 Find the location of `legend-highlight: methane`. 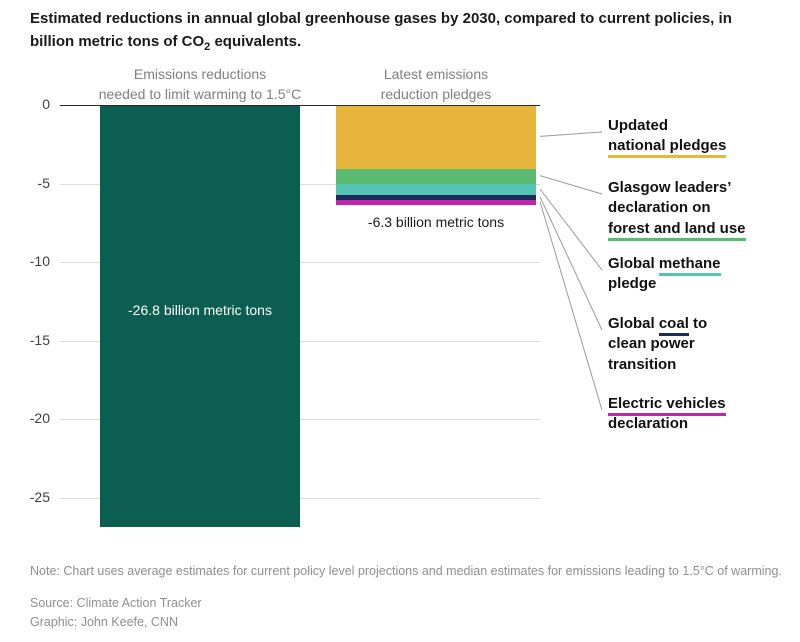

legend-highlight: methane is located at coordinates (689, 265).